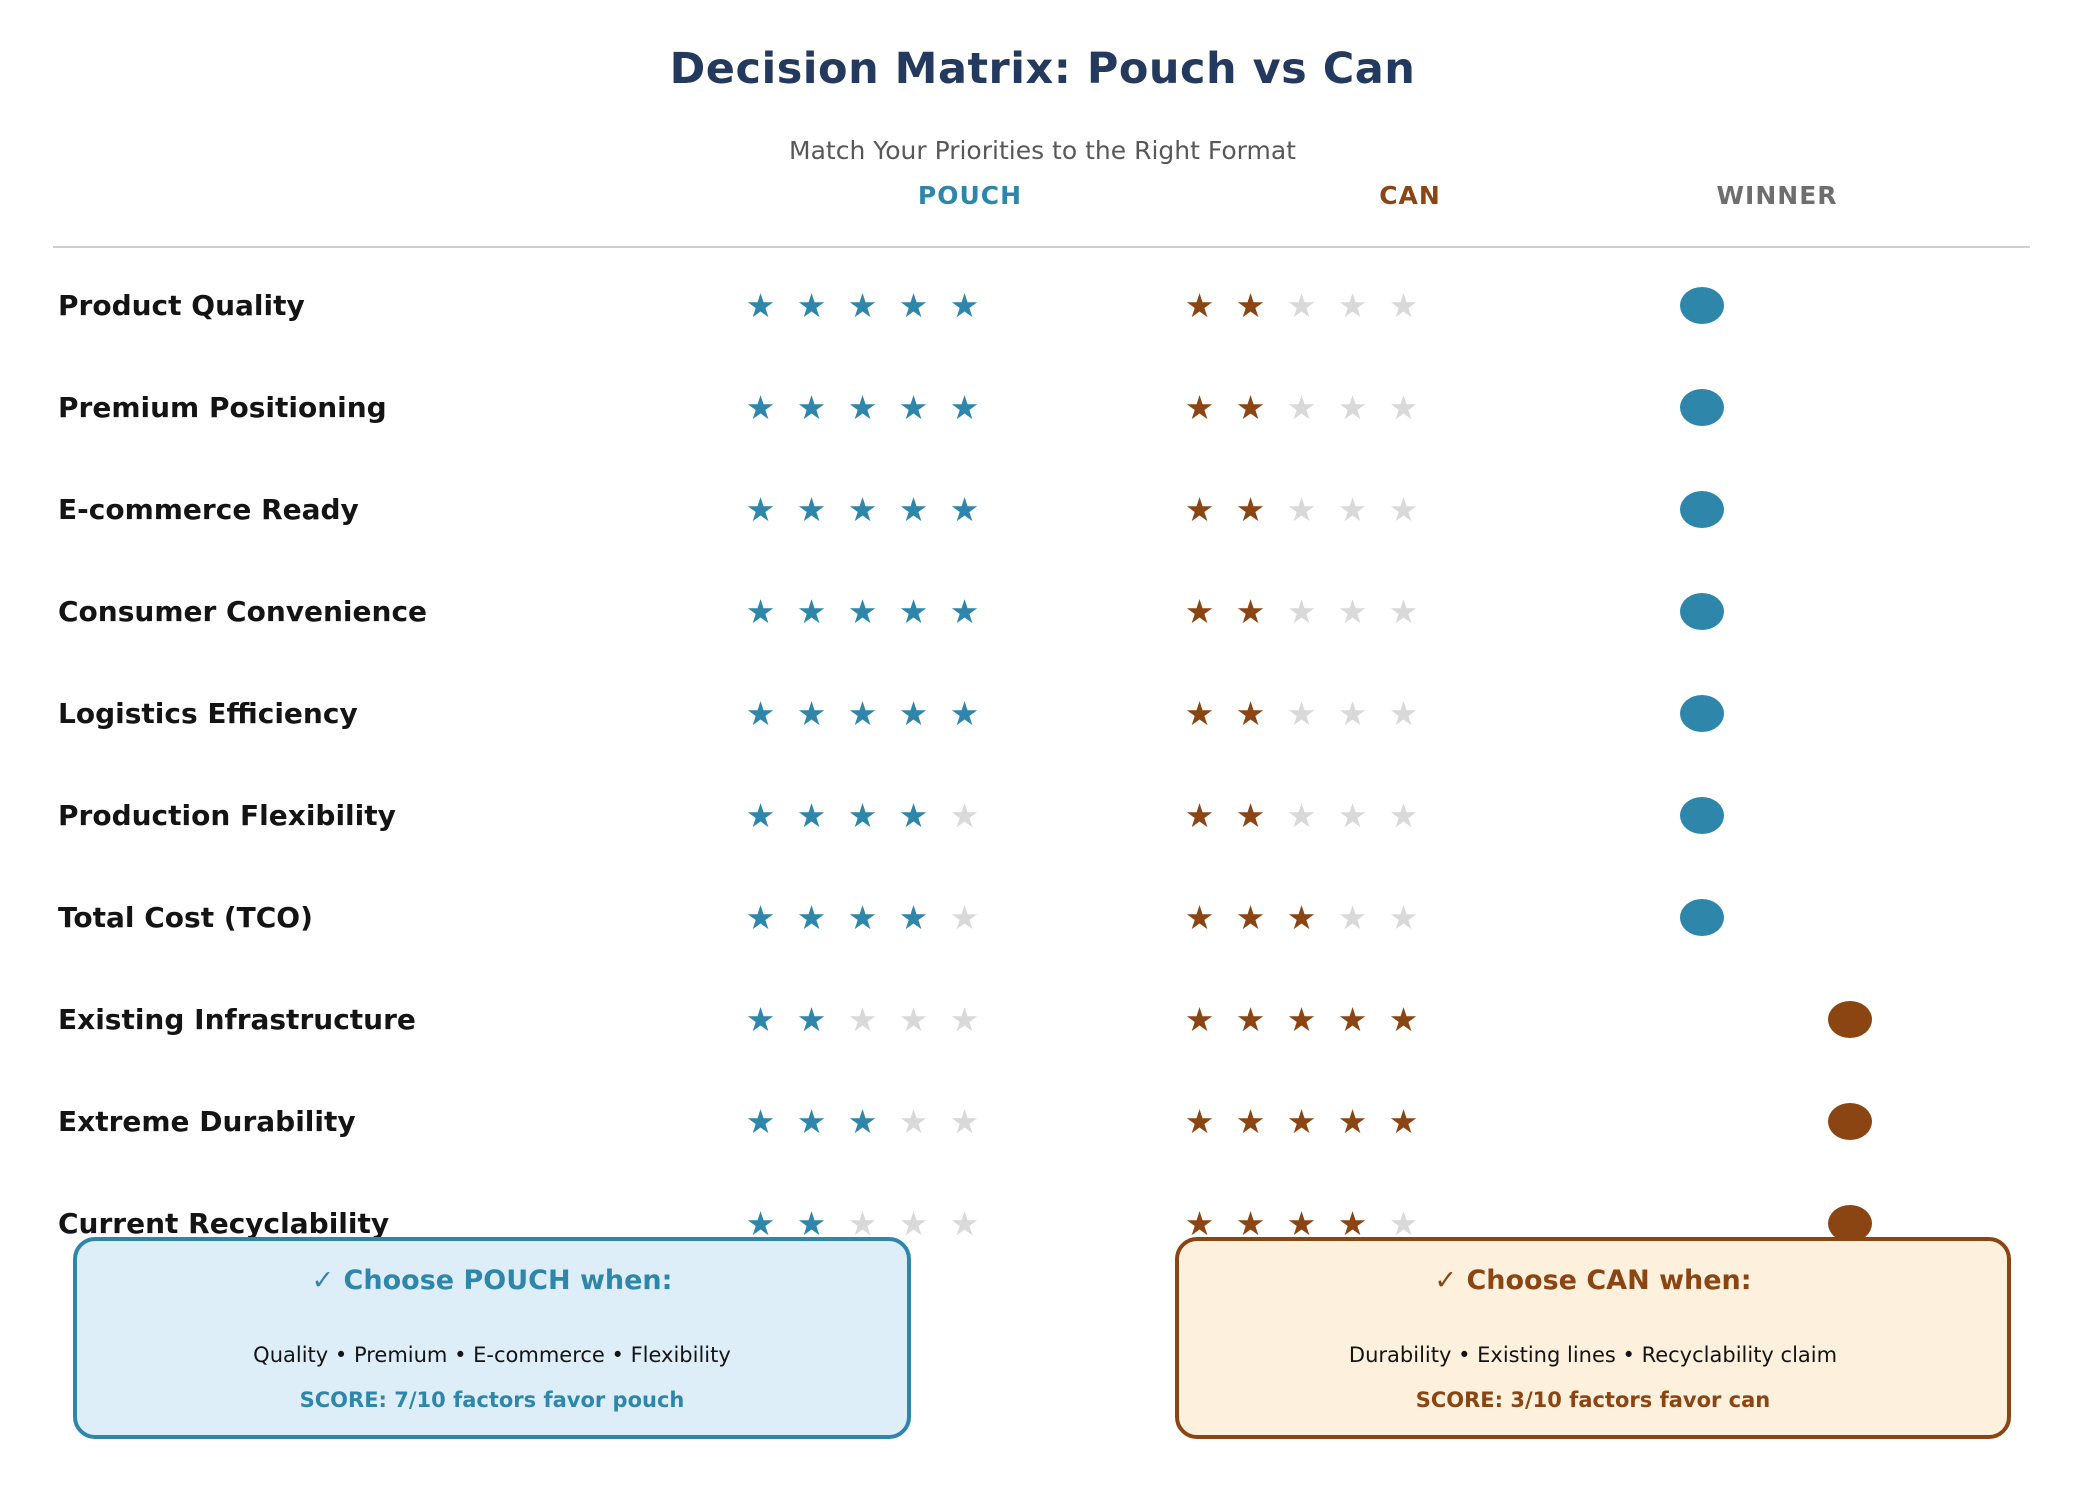  What do you see at coordinates (1042, 69) in the screenshot?
I see `page-title: Decision Matrix: Pouch vs Can` at bounding box center [1042, 69].